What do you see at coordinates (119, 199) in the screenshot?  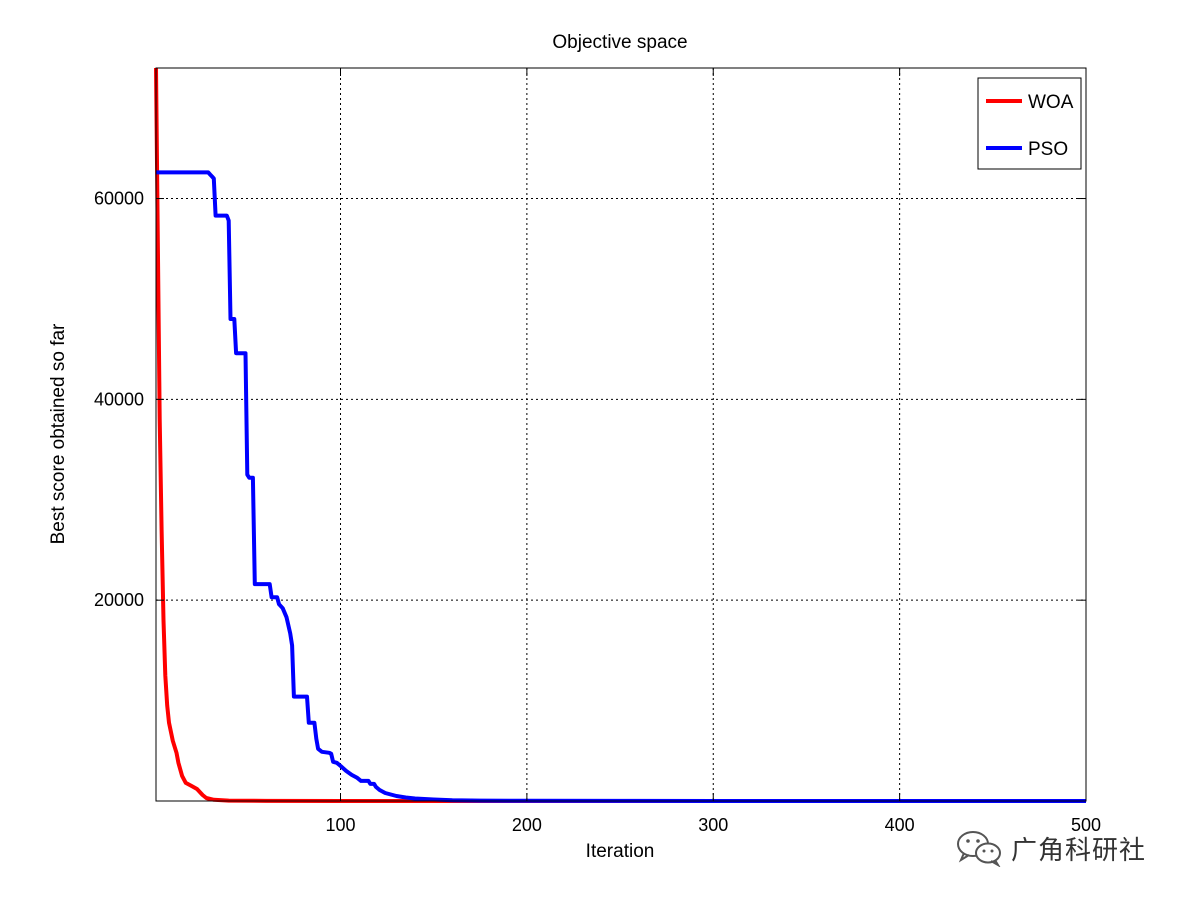 I see `y-tick-label: 60000` at bounding box center [119, 199].